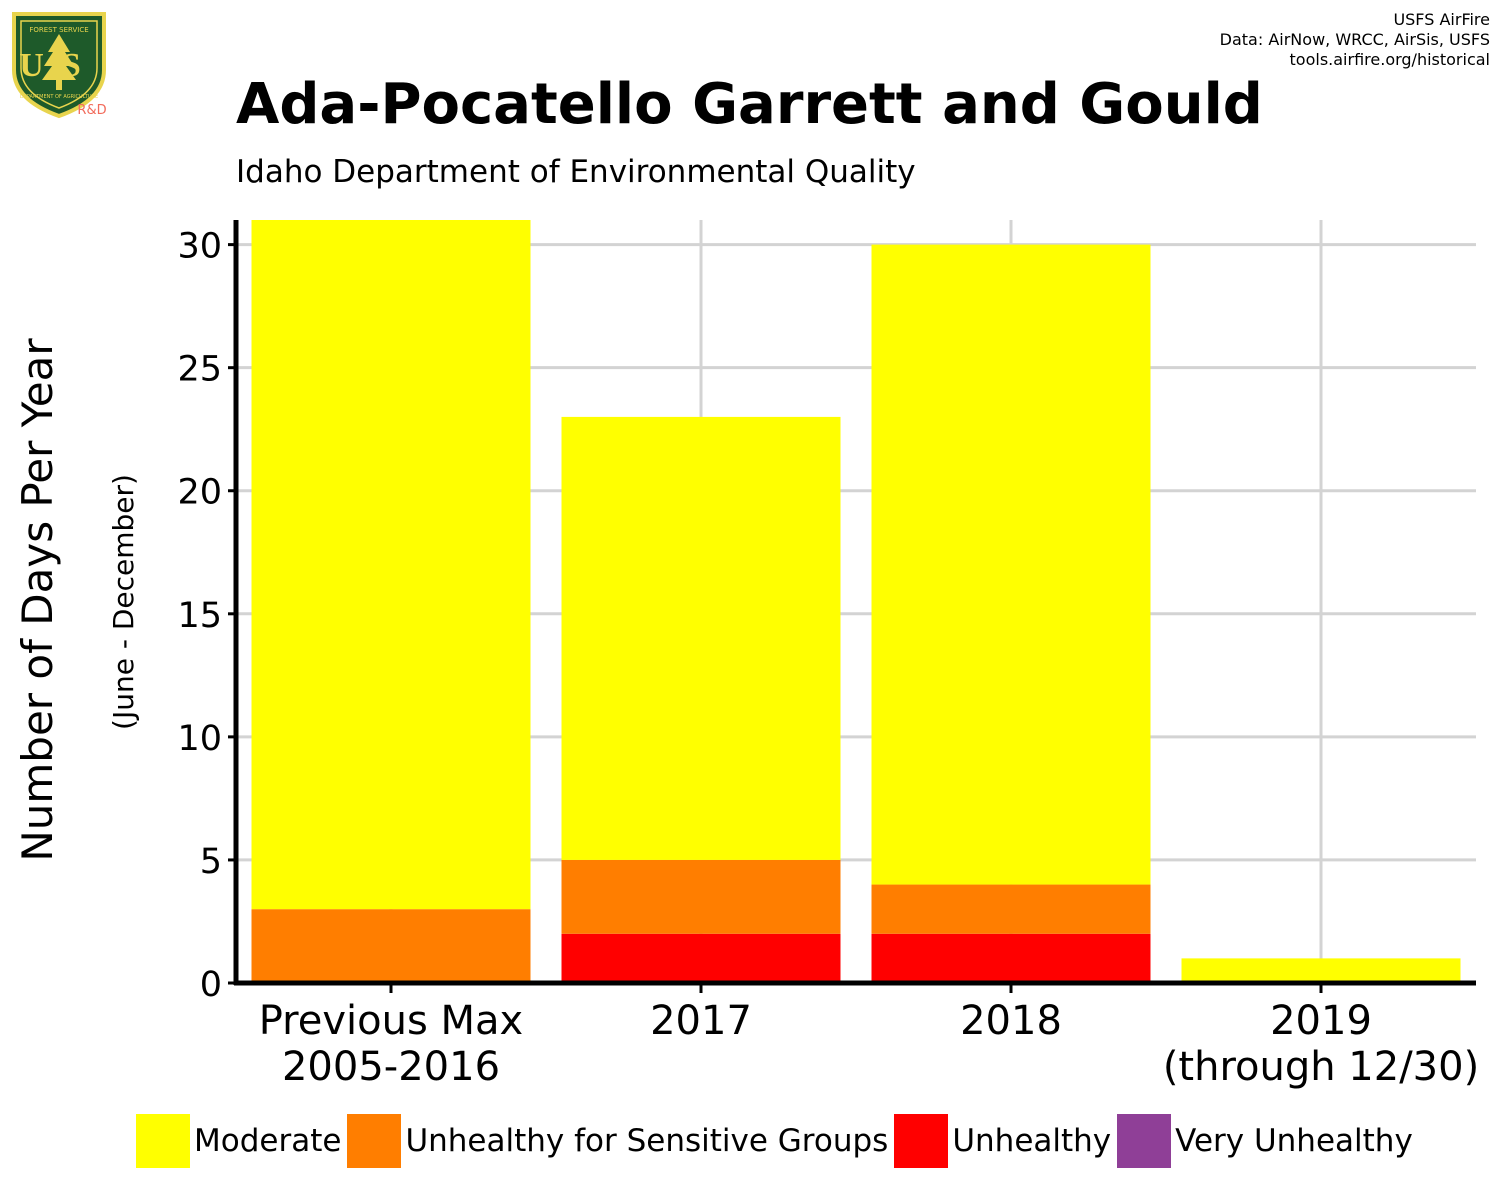 This screenshot has height=1200, width=1500. What do you see at coordinates (268, 1141) in the screenshot?
I see `legend-label: Moderate` at bounding box center [268, 1141].